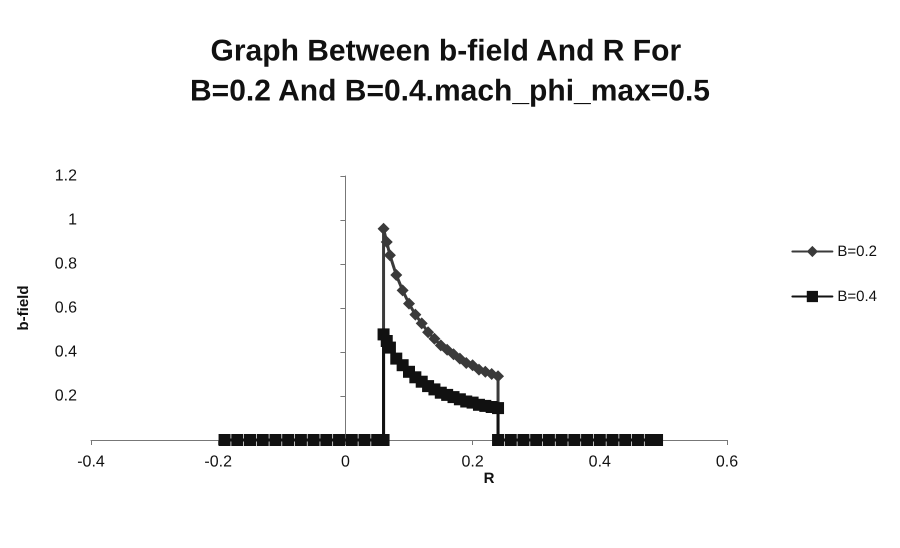 The image size is (900, 548). Describe the element at coordinates (218, 462) in the screenshot. I see `x-tick-label: -0.2` at that location.